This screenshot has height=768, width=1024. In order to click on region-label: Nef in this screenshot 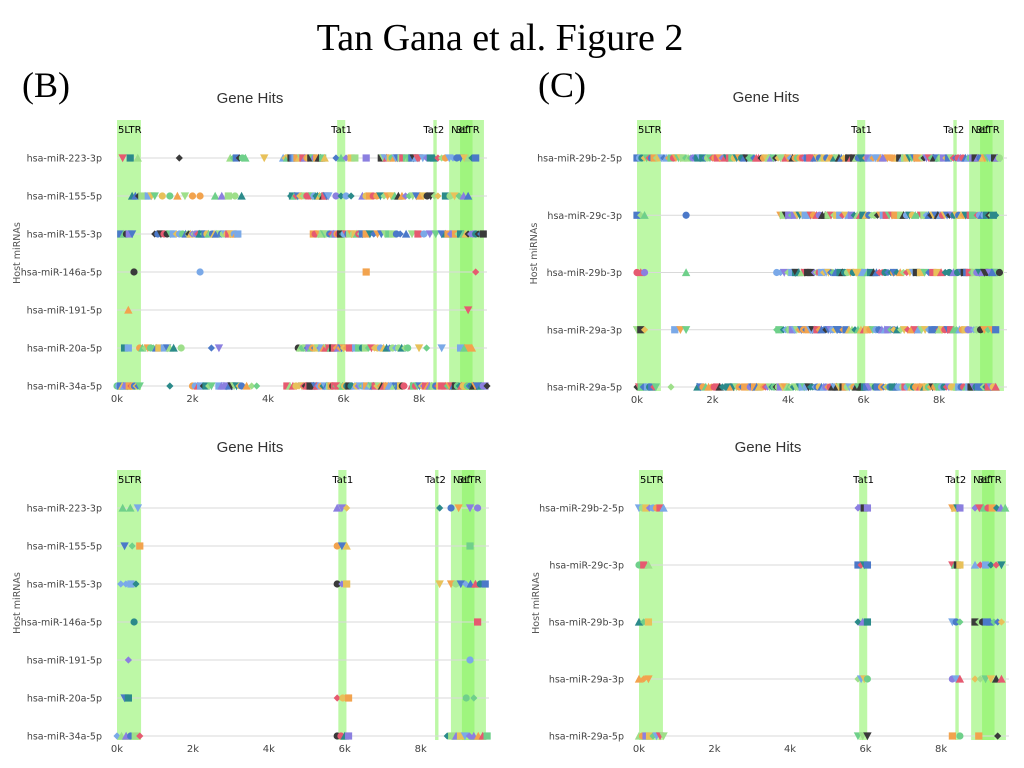, I will do `click(982, 480)`.